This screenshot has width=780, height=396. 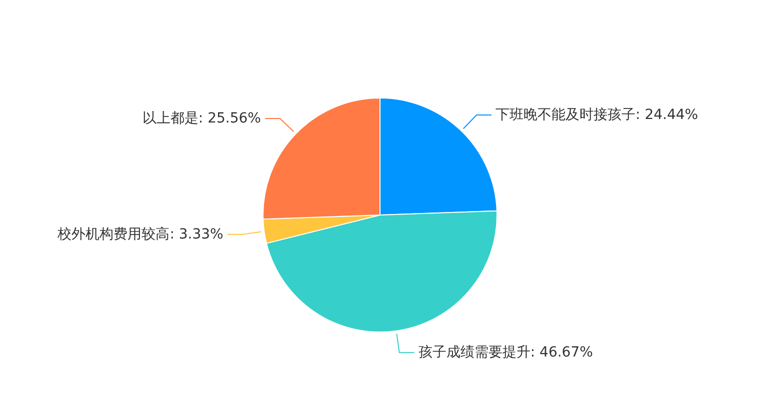 I want to click on slice-label: 孩子成绩需要提升: 46.67%, so click(x=505, y=352).